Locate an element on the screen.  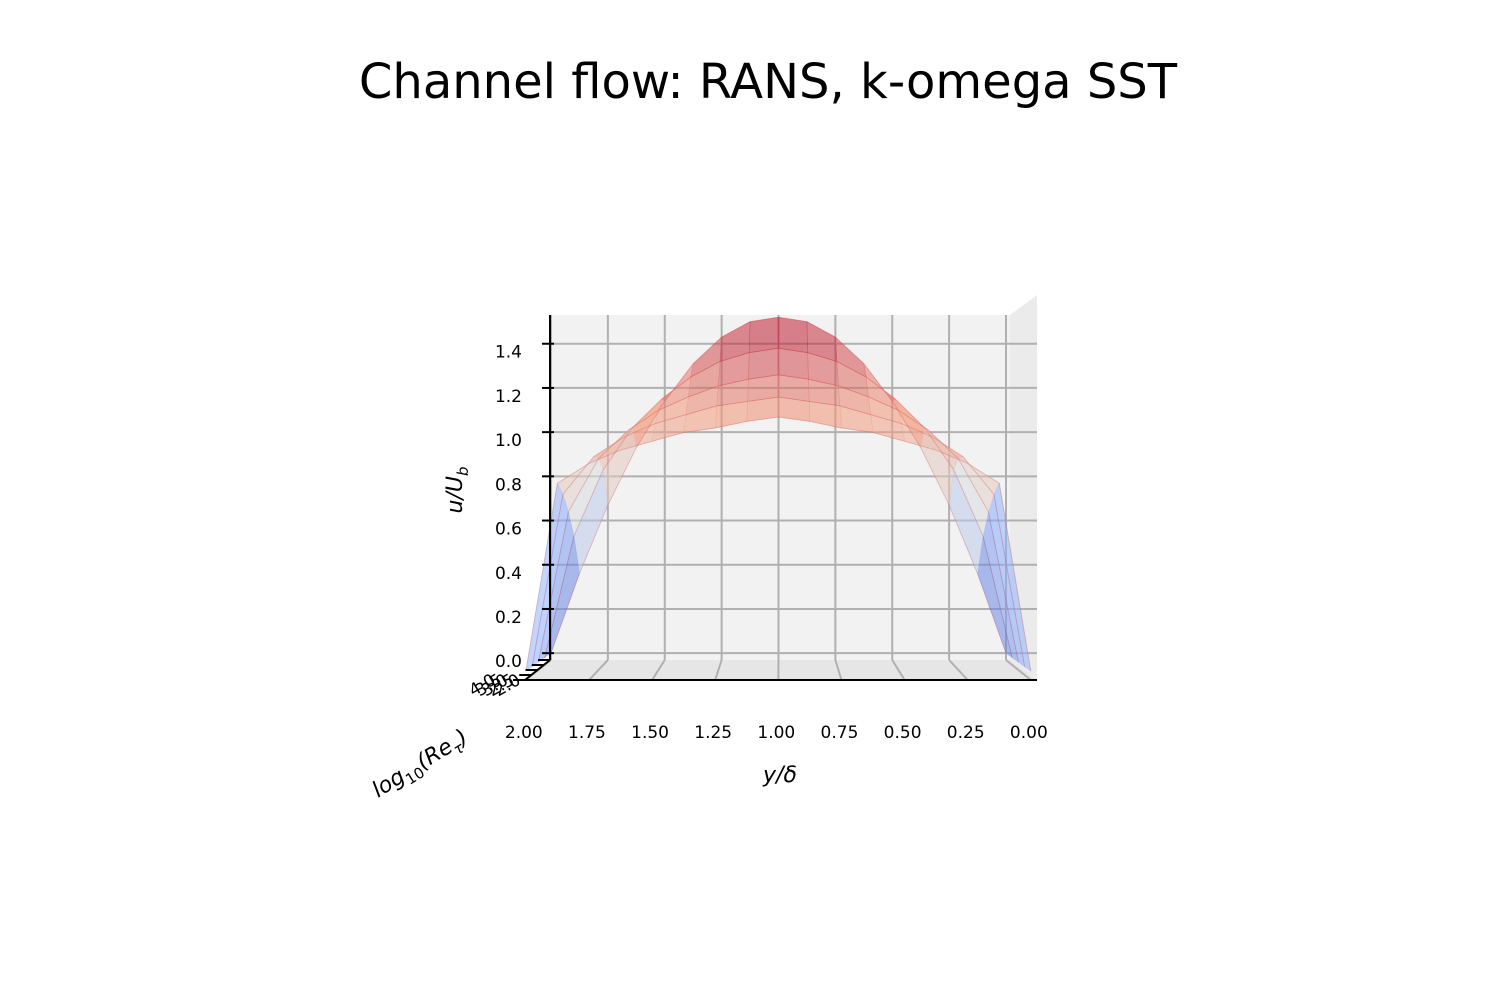
grid is located at coordinates (781, 498).